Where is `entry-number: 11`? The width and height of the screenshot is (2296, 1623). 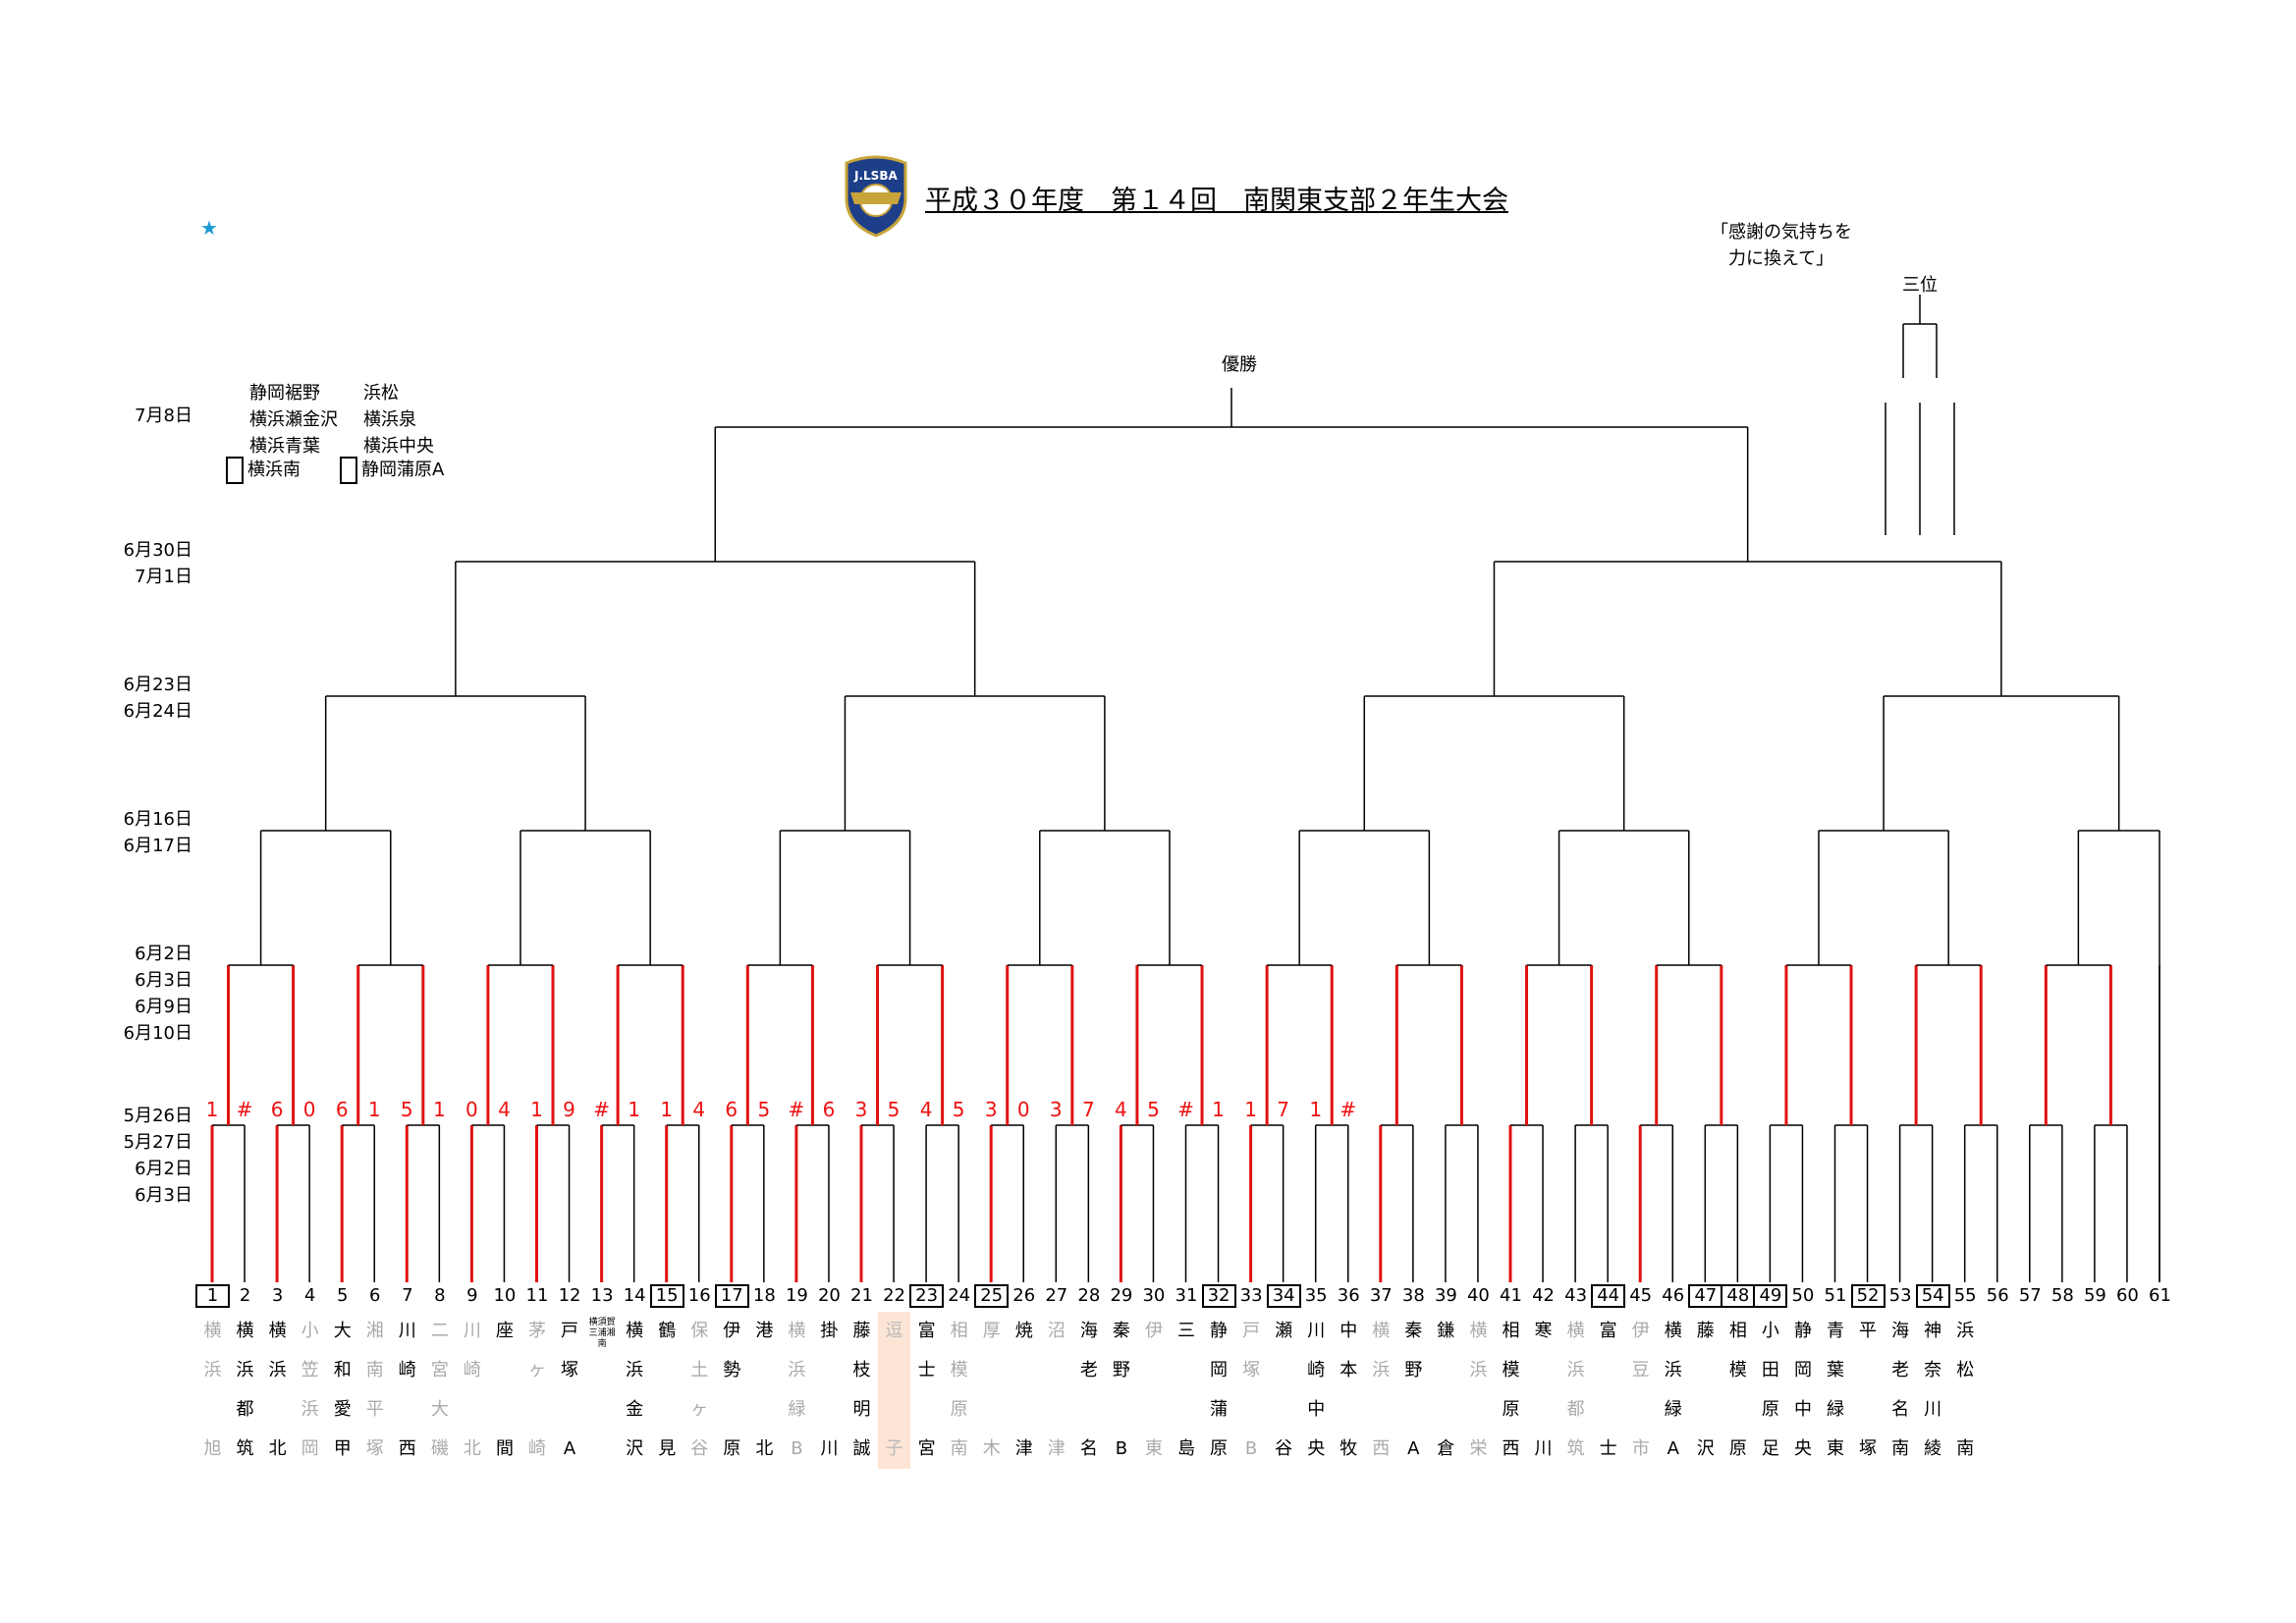
entry-number: 11 is located at coordinates (537, 1296).